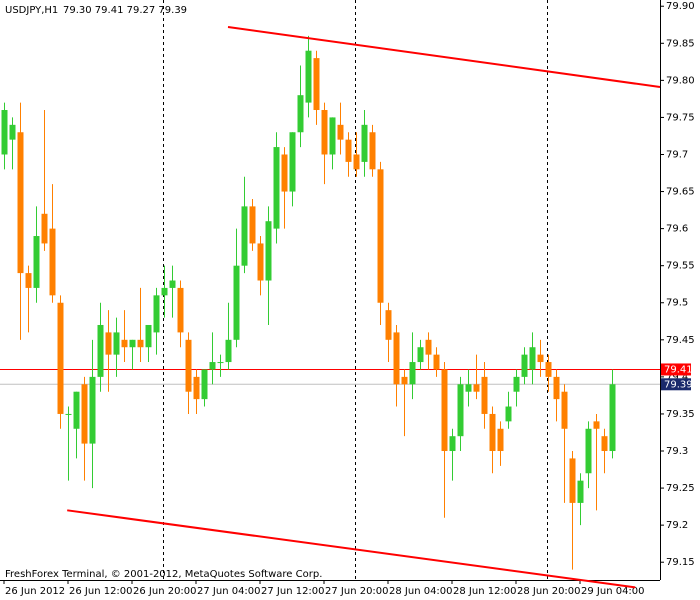 Image resolution: width=700 pixels, height=600 pixels. Describe the element at coordinates (680, 6) in the screenshot. I see `y-tick-label: 79.90` at that location.